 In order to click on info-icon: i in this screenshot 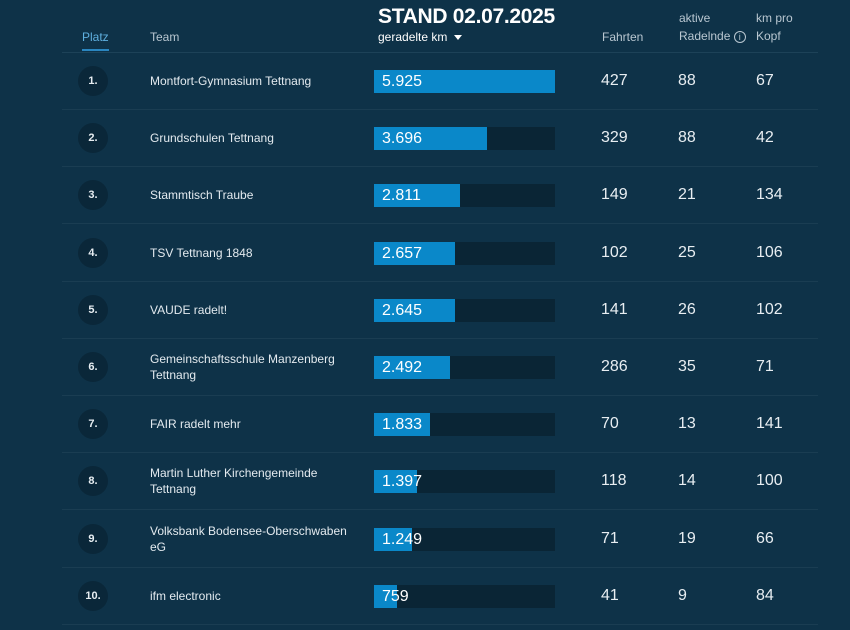, I will do `click(739, 37)`.